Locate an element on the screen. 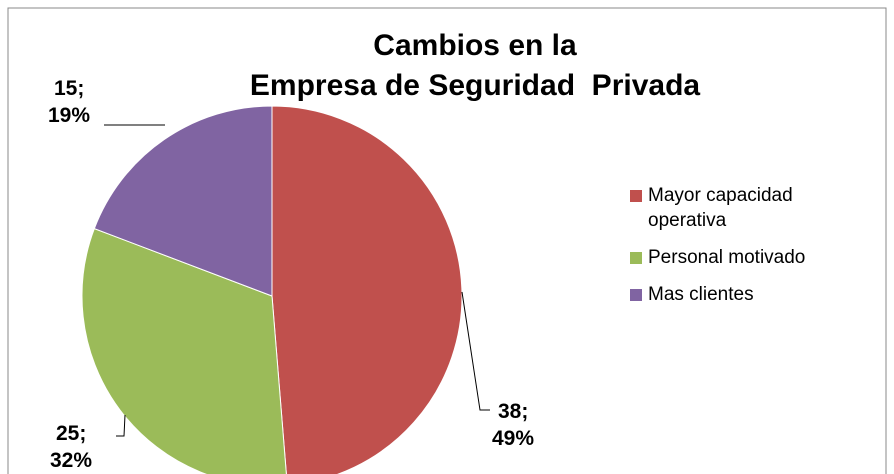 This screenshot has height=474, width=894. chart-title: Cambios en la is located at coordinates (475, 45).